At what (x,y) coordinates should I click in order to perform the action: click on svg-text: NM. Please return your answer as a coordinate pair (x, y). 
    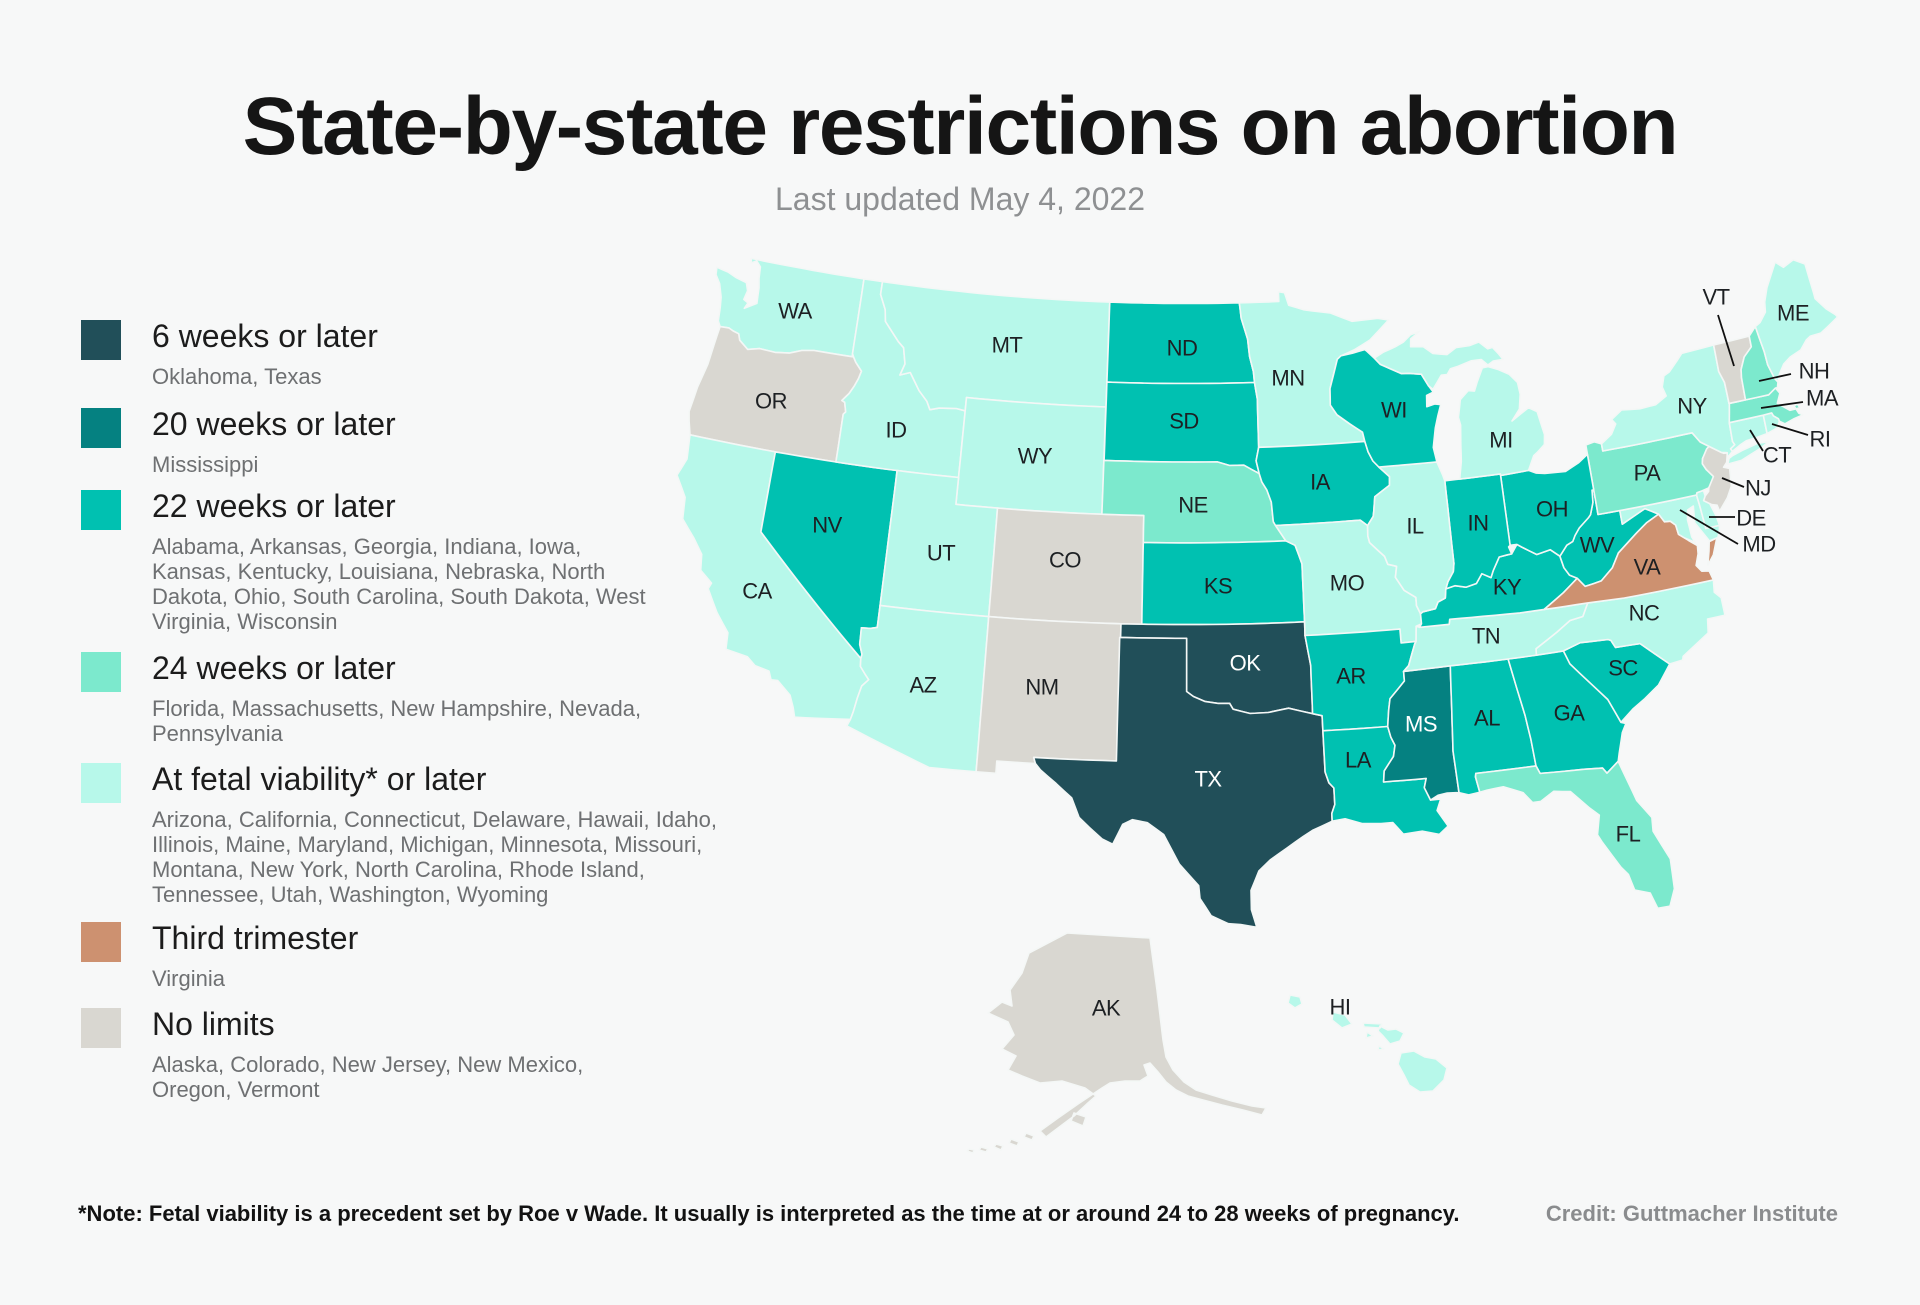
    Looking at the image, I should click on (1041, 687).